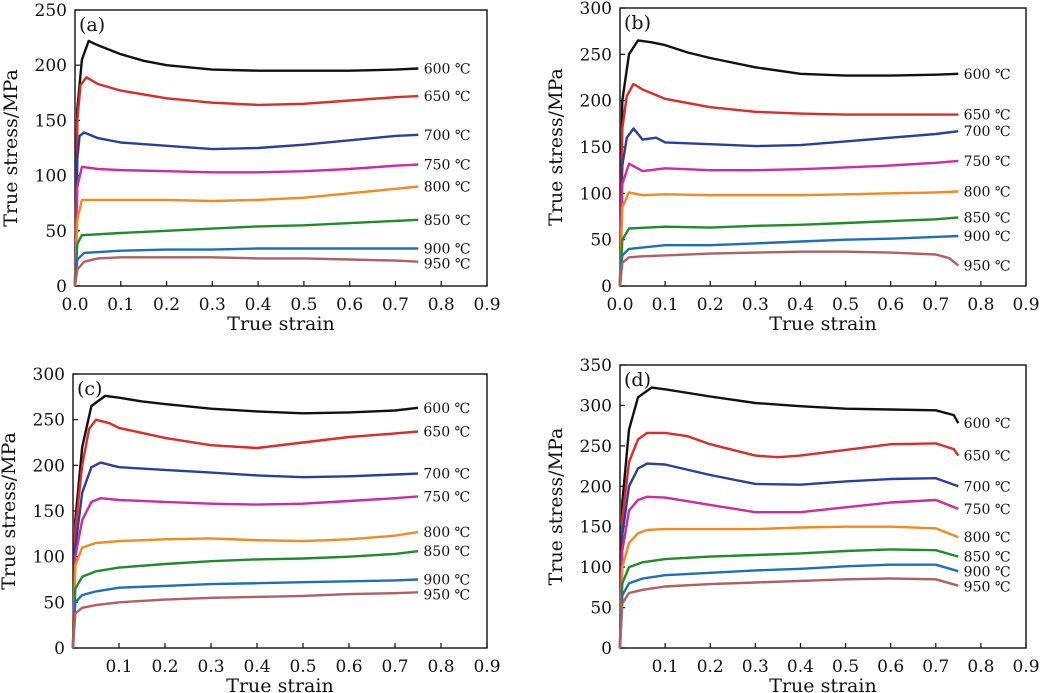 The image size is (1049, 693). Describe the element at coordinates (619, 305) in the screenshot. I see `x-tick-label: 0.0` at that location.